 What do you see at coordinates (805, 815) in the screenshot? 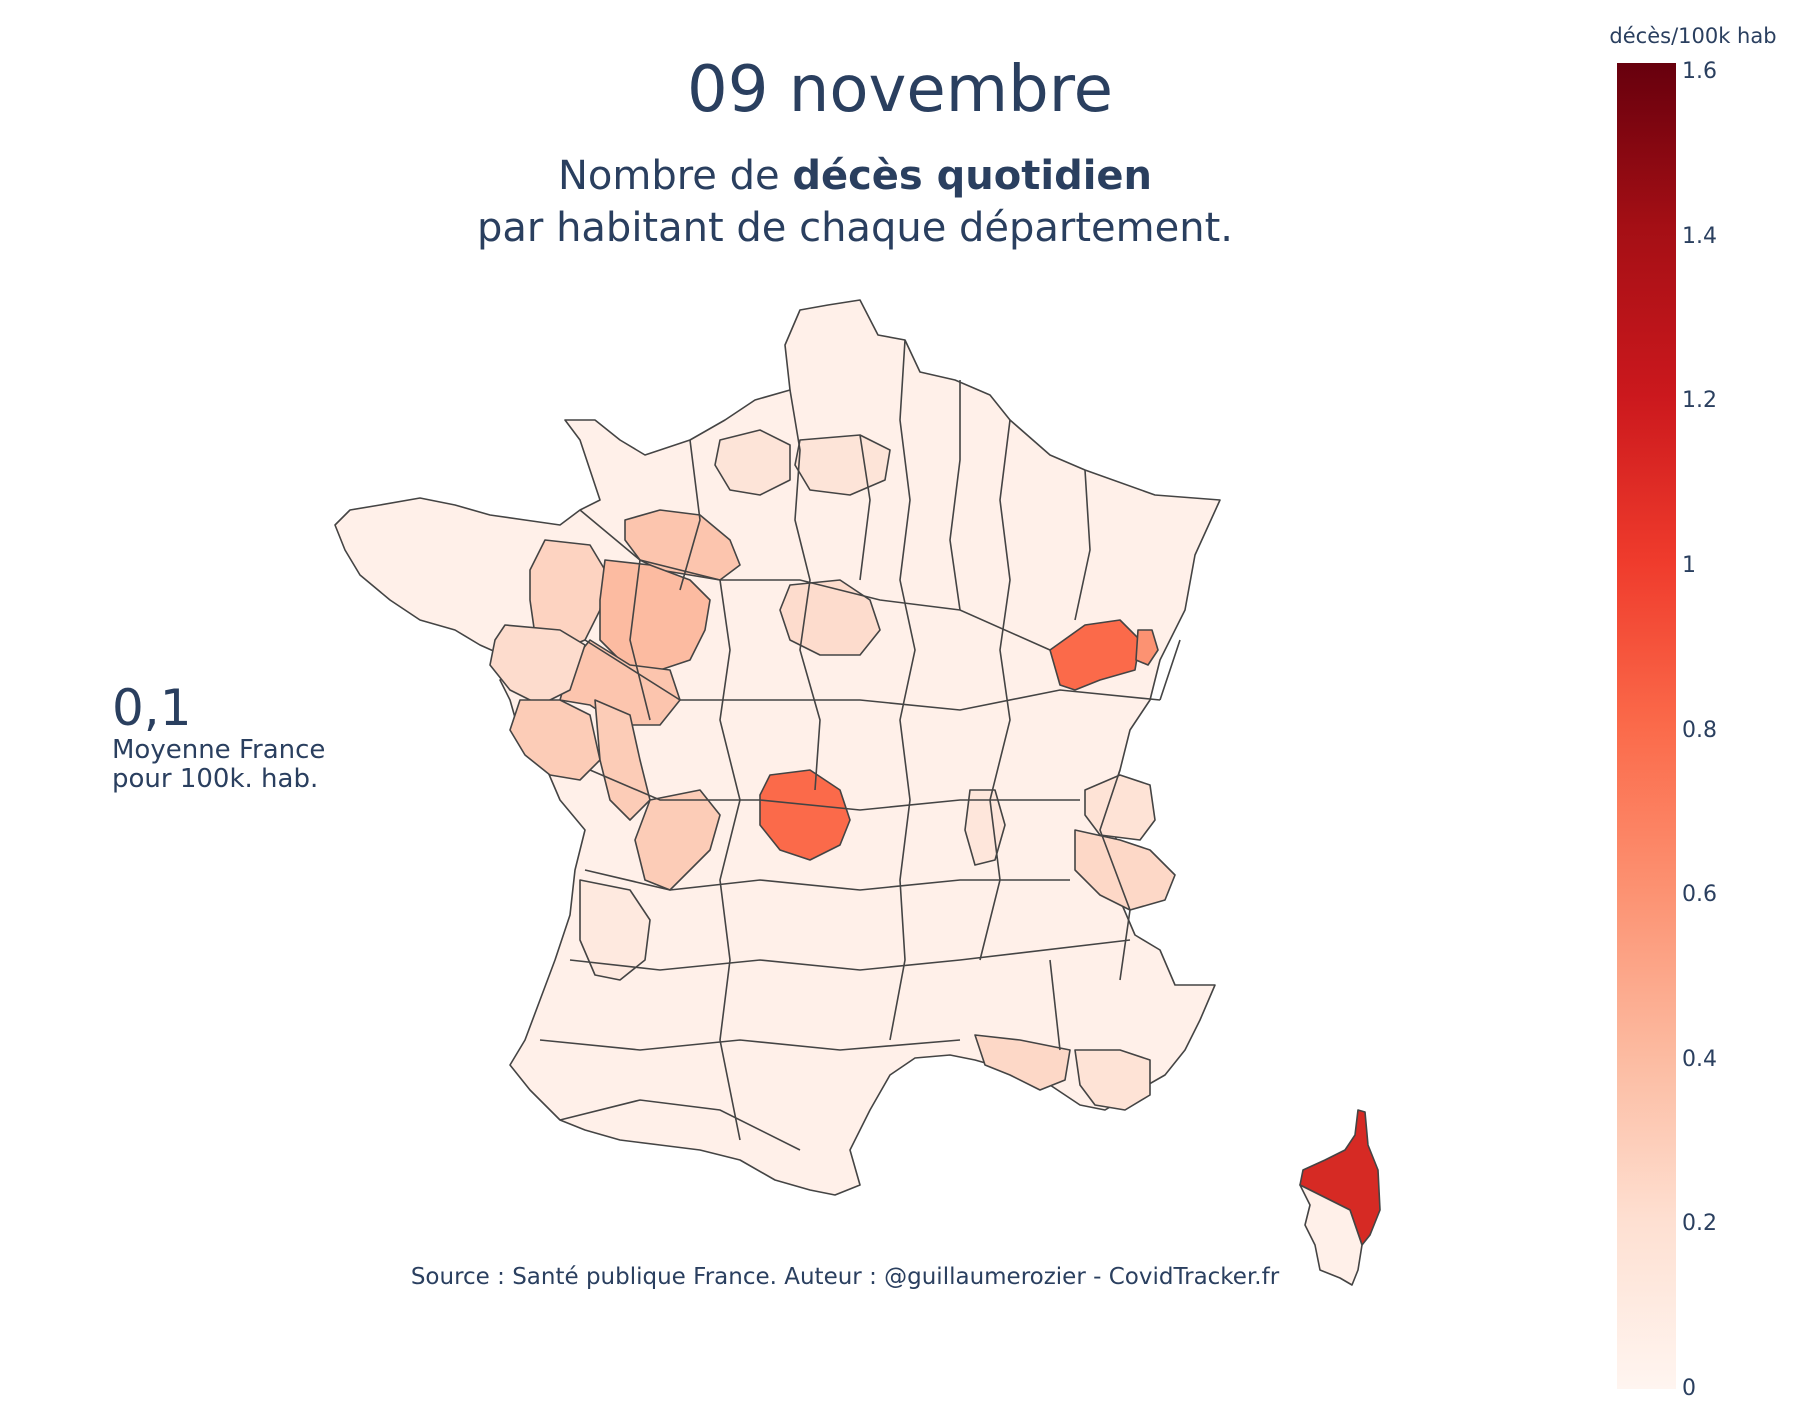
I see `dept-indre` at bounding box center [805, 815].